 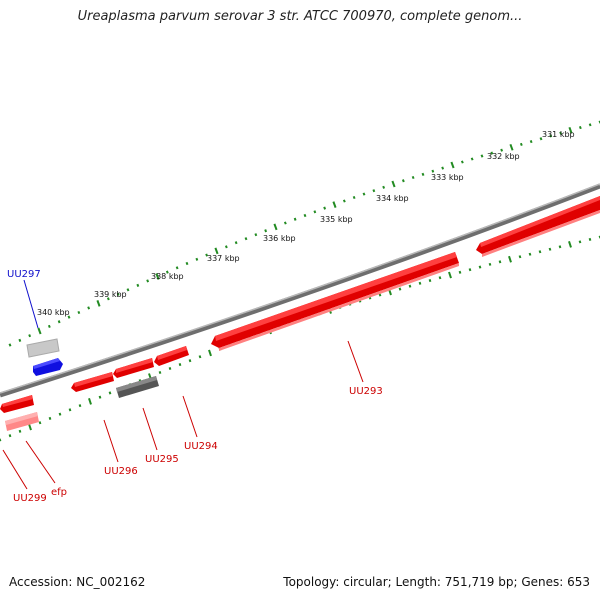 What do you see at coordinates (111, 441) in the screenshot?
I see `uu296-connector` at bounding box center [111, 441].